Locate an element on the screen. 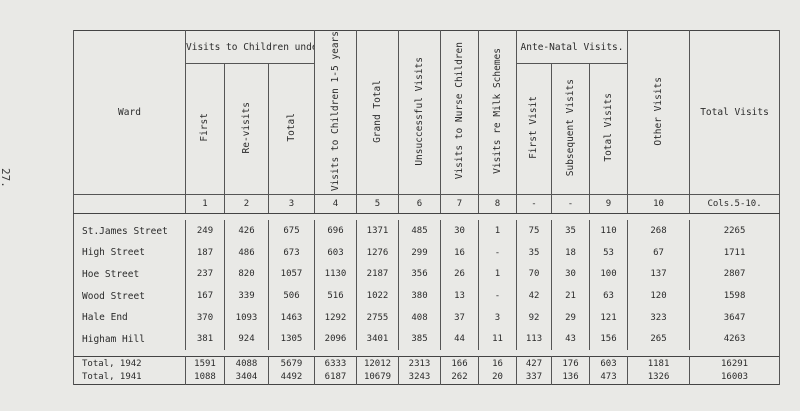 Image resolution: width=800 pixels, height=411 pixels. header-total: Total is located at coordinates (291, 129).